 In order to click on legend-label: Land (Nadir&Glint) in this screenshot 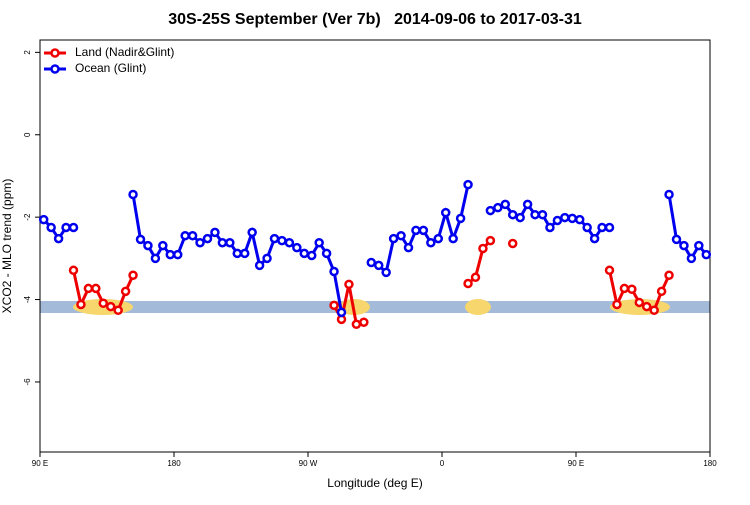, I will do `click(124, 52)`.